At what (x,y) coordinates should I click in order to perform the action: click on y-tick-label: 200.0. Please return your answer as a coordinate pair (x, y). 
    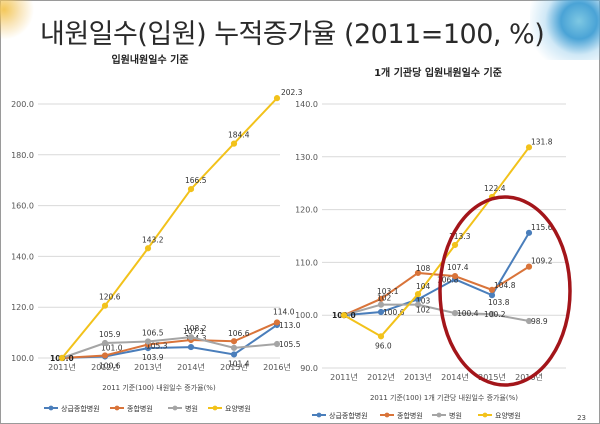
    Looking at the image, I should click on (22, 104).